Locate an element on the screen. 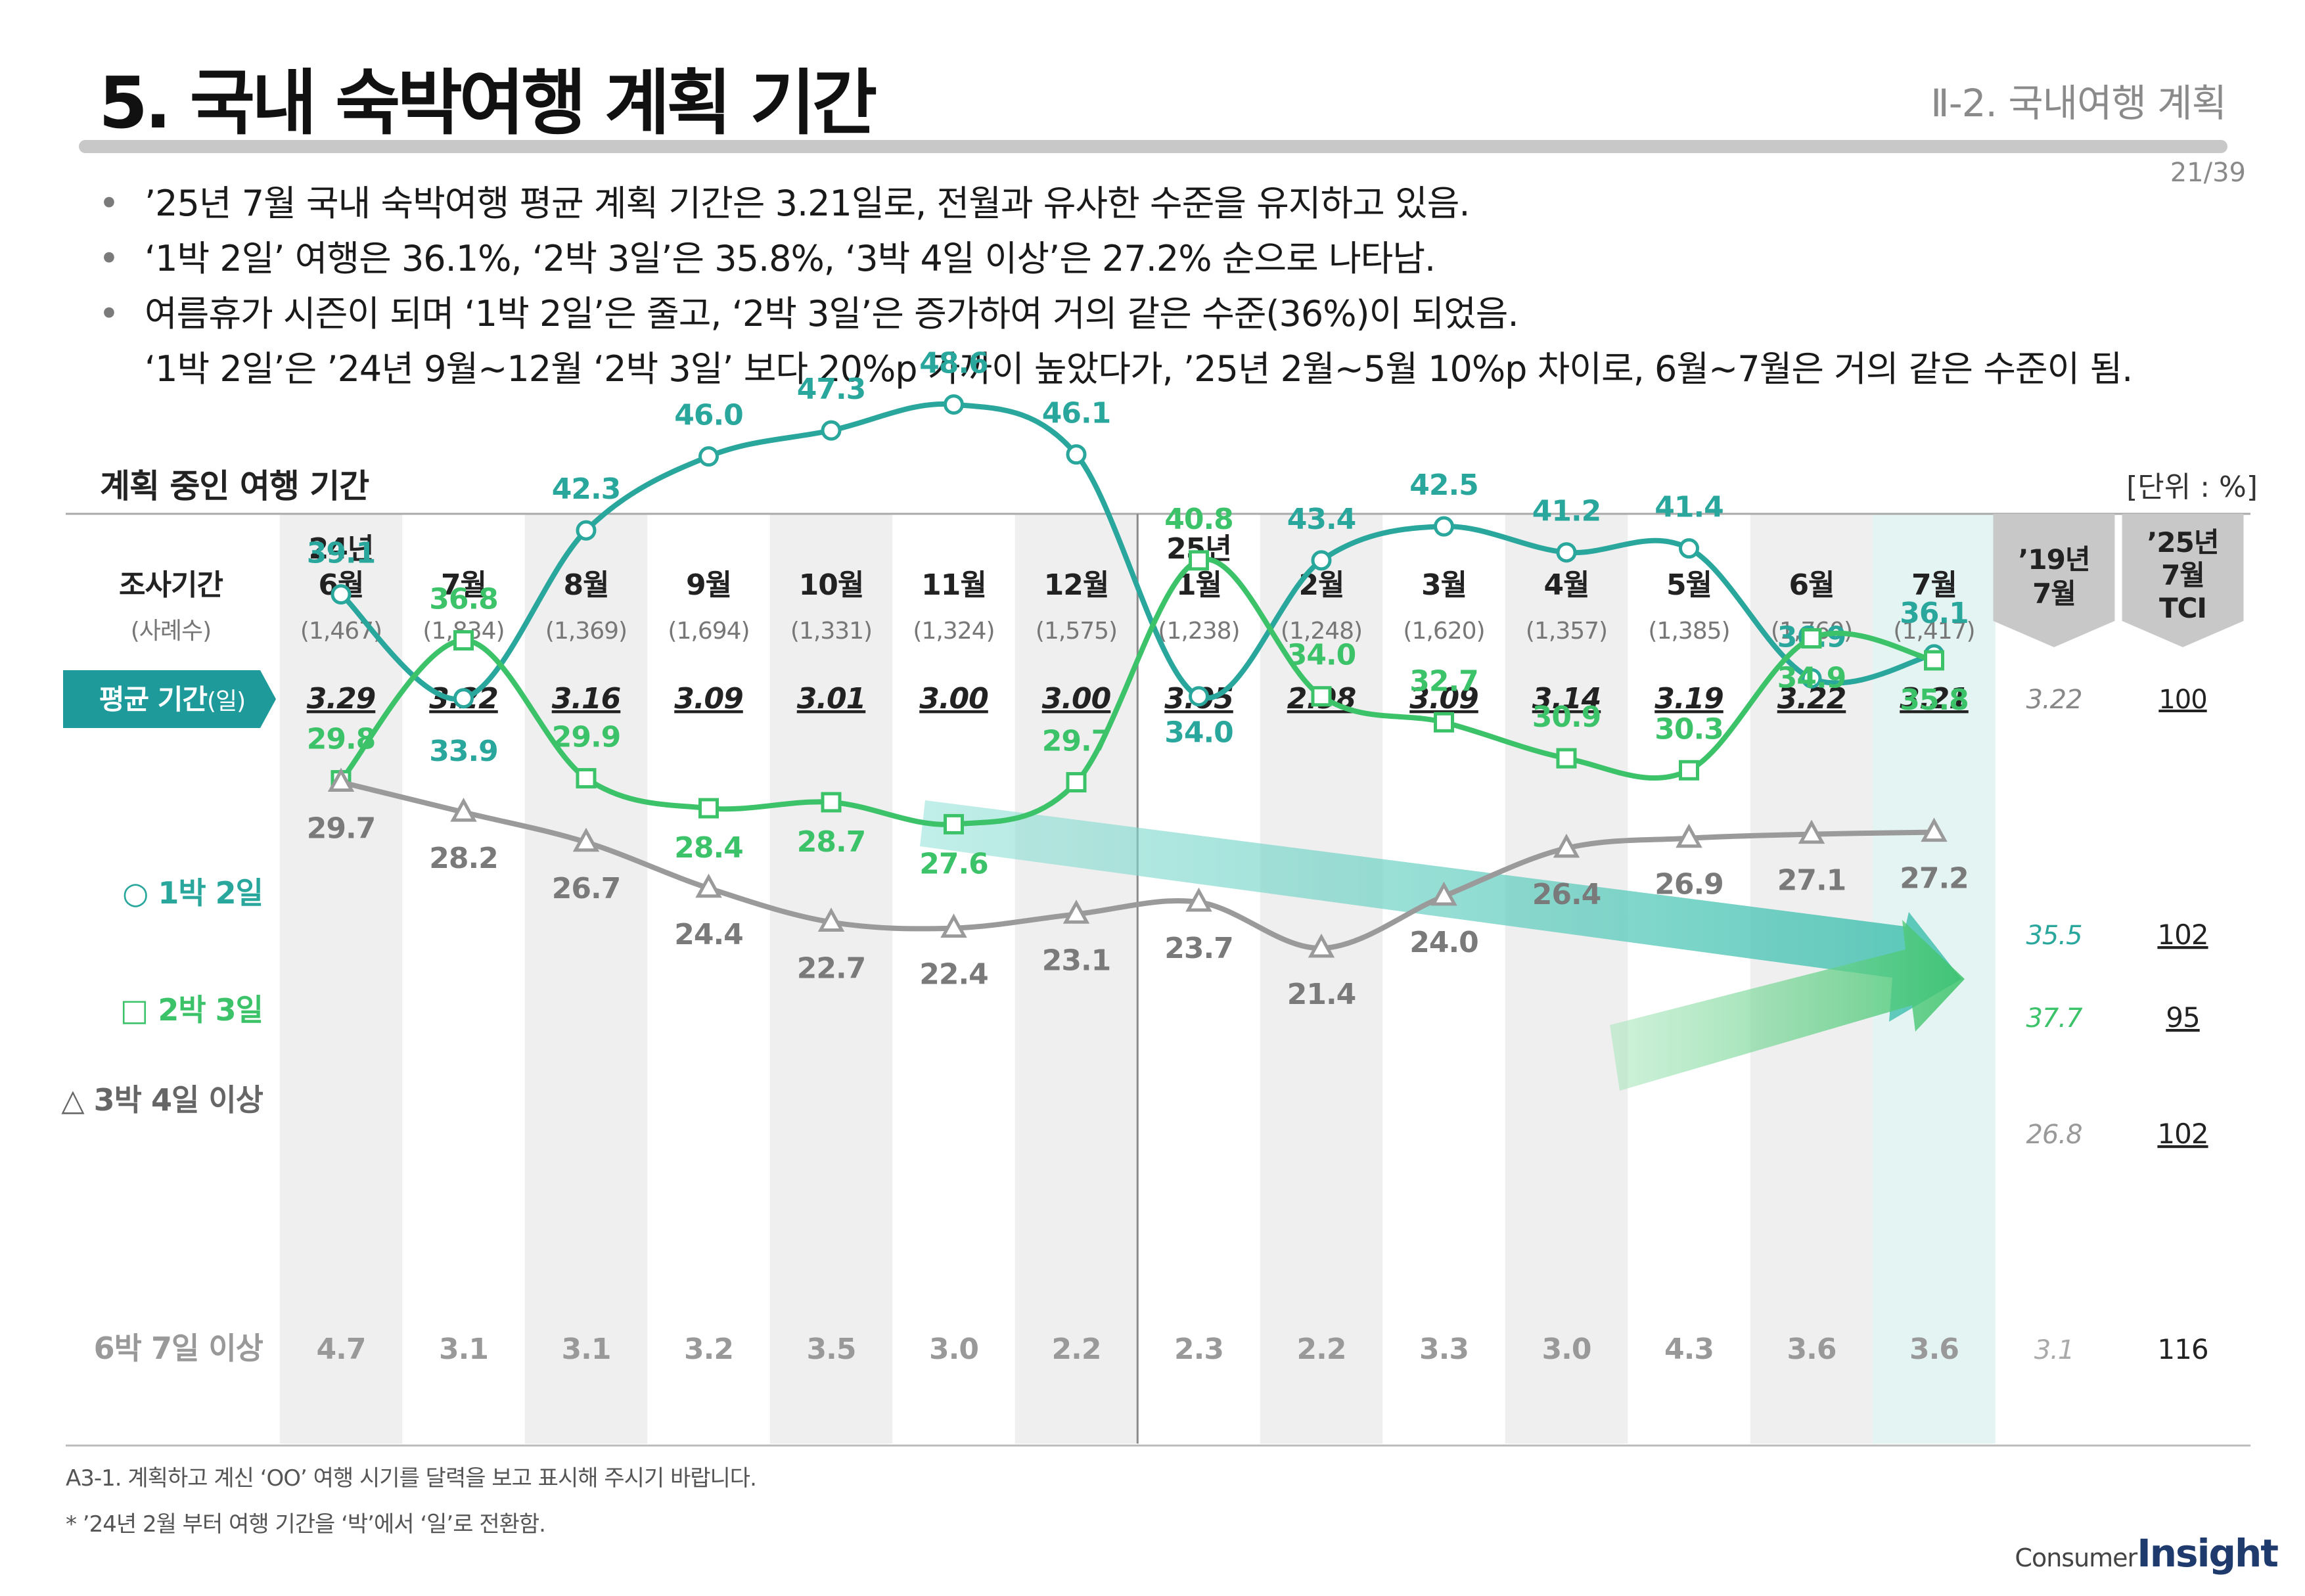 The height and width of the screenshot is (1596, 2305). series-data-label: 28.7 is located at coordinates (831, 842).